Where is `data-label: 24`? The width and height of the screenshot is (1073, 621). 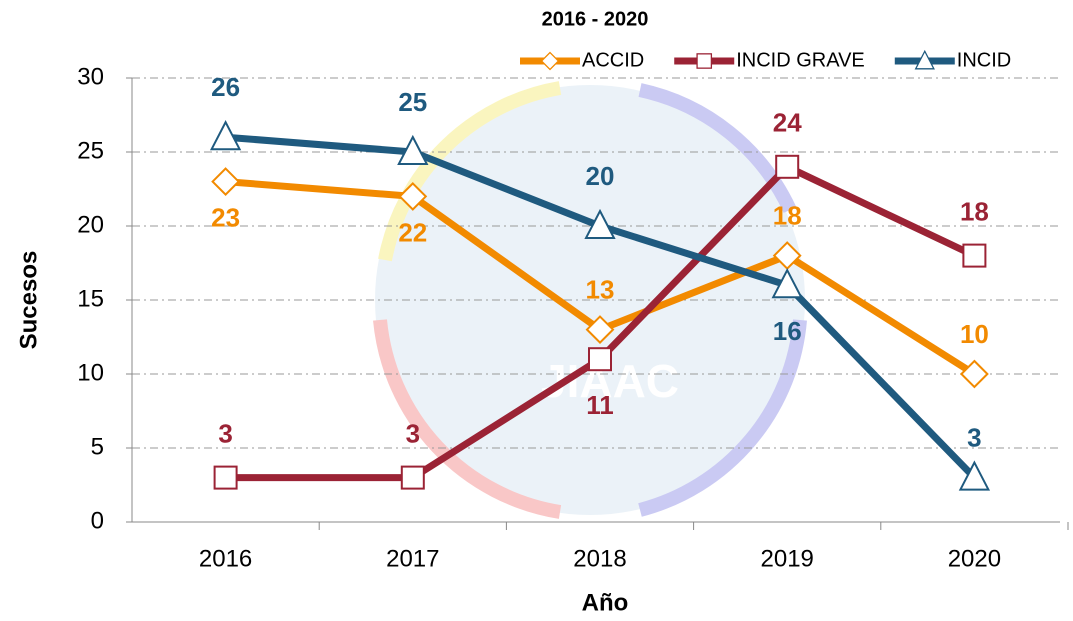
data-label: 24 is located at coordinates (787, 123).